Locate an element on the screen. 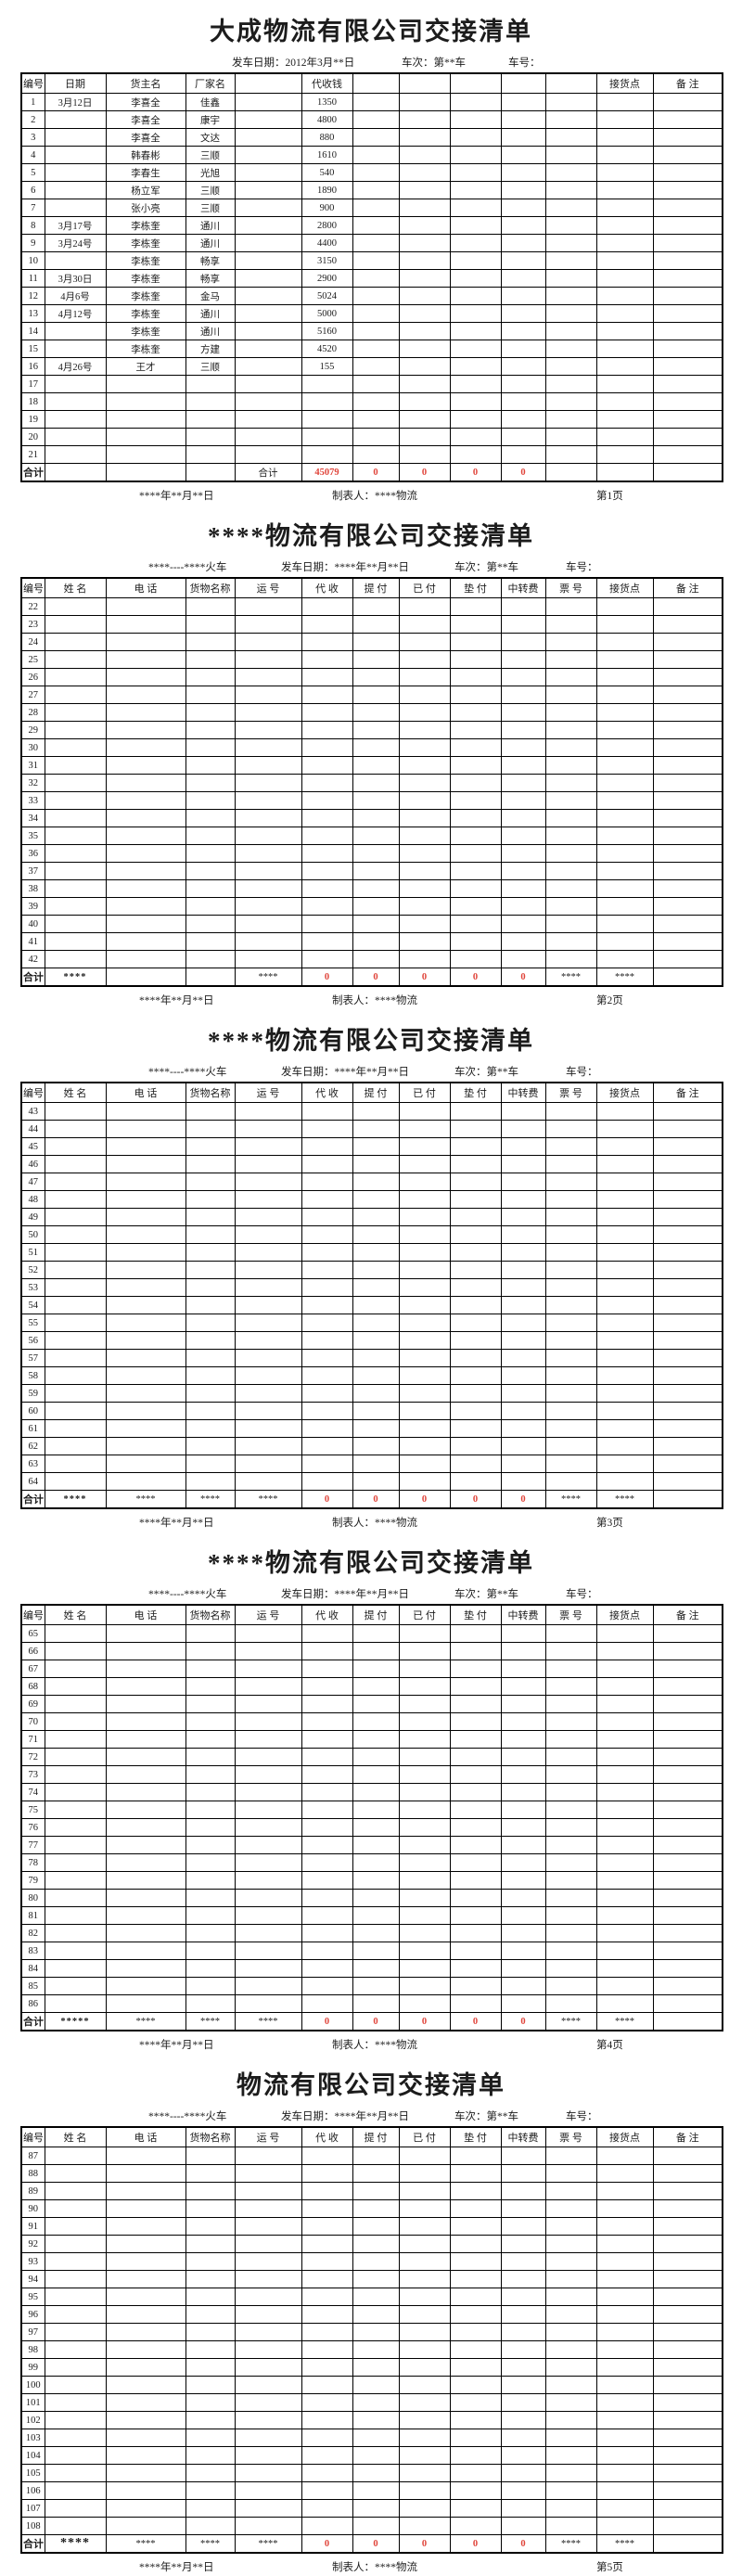 This screenshot has width=742, height=2576. table-row: 92 is located at coordinates (371, 2244).